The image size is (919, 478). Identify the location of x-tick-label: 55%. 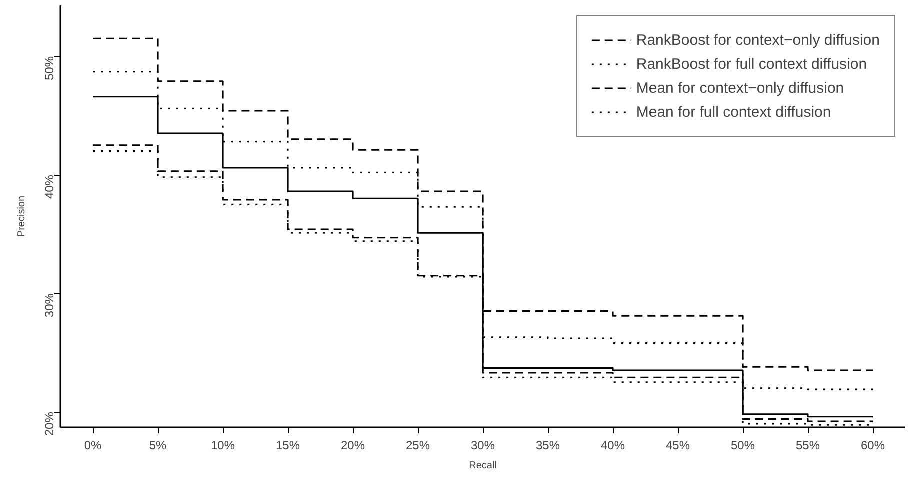
(808, 445).